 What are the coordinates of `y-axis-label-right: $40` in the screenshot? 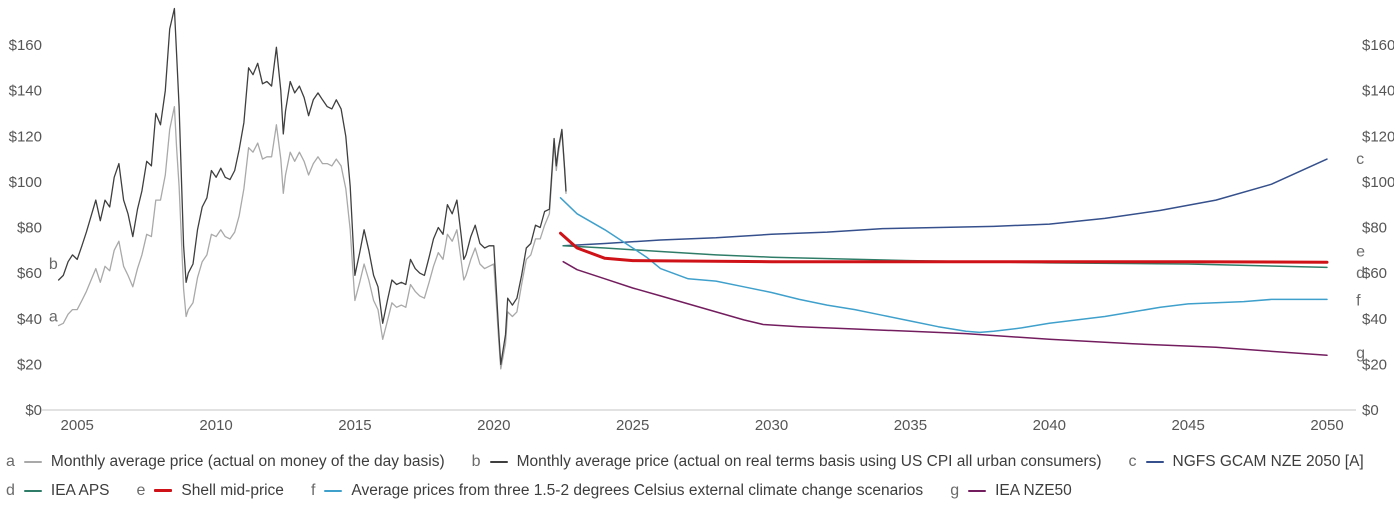 It's located at (1374, 319).